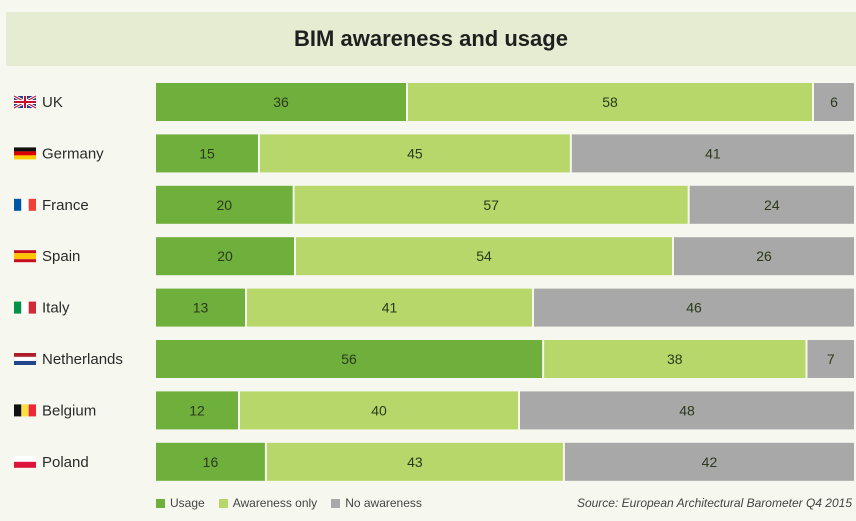 This screenshot has height=521, width=856. I want to click on legend-item-no-awareness: No awareness, so click(376, 503).